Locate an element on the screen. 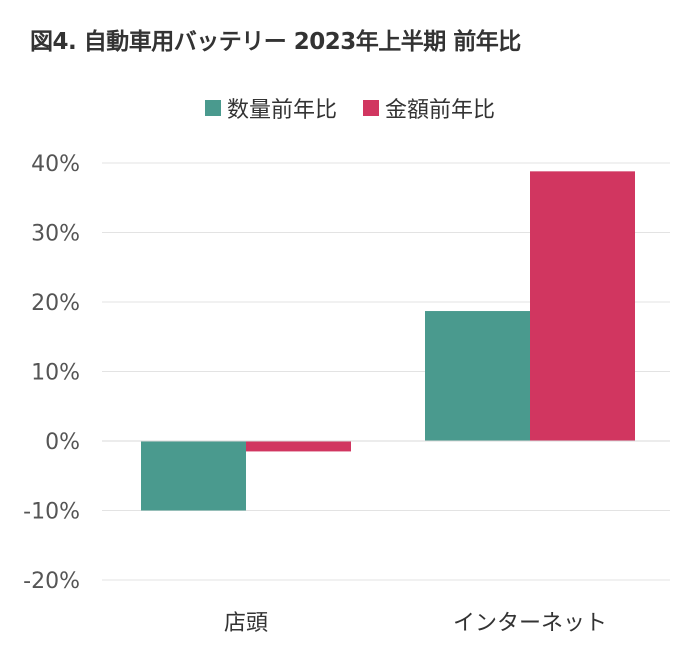 The image size is (700, 660). legend-item-quantity: 数量前年比 is located at coordinates (270, 108).